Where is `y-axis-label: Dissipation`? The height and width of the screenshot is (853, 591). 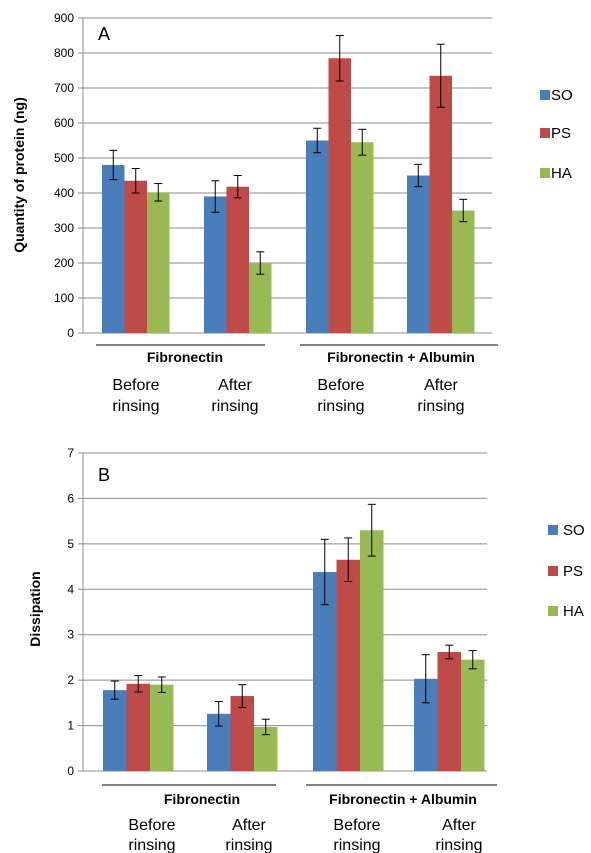
y-axis-label: Dissipation is located at coordinates (35, 608).